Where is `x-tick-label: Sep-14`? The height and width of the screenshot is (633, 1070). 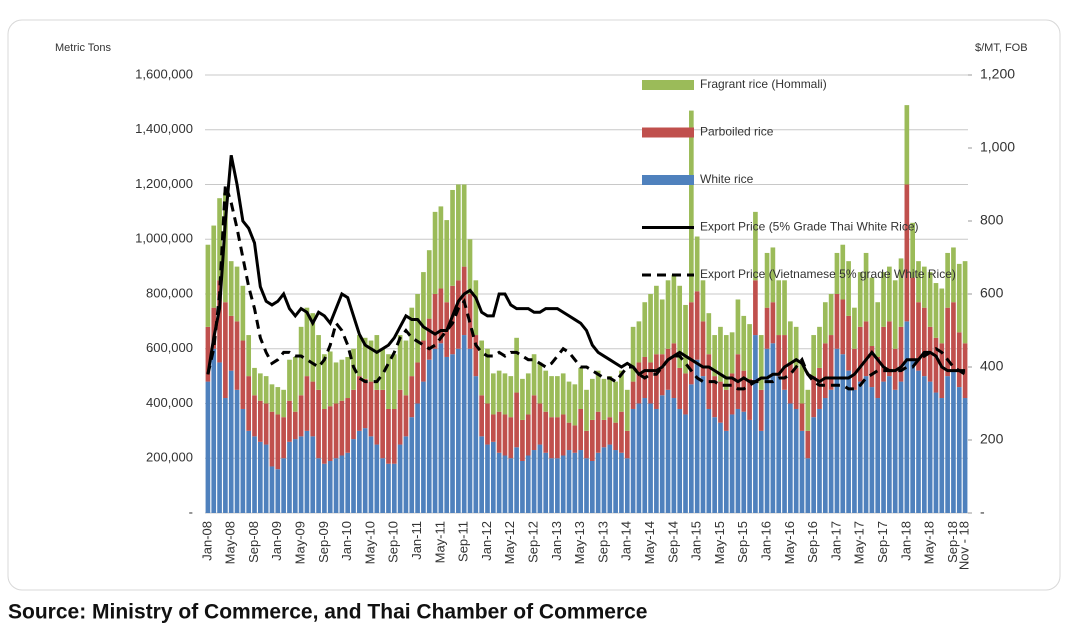
x-tick-label: Sep-14 is located at coordinates (672, 542).